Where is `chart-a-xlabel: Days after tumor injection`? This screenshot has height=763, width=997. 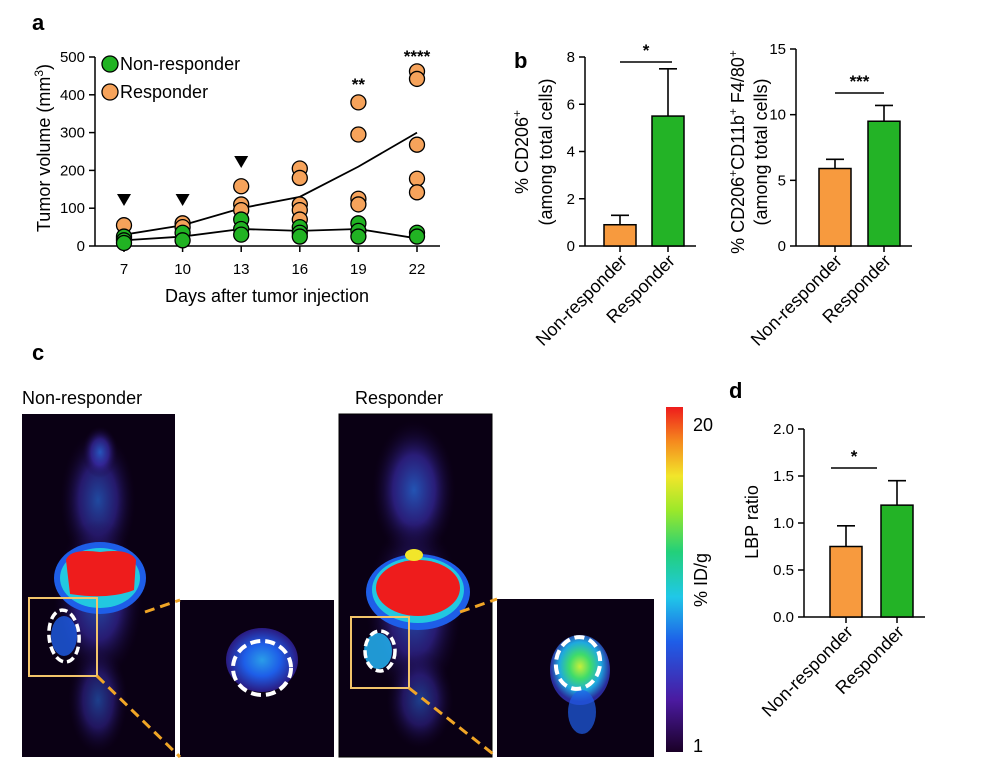 chart-a-xlabel: Days after tumor injection is located at coordinates (267, 296).